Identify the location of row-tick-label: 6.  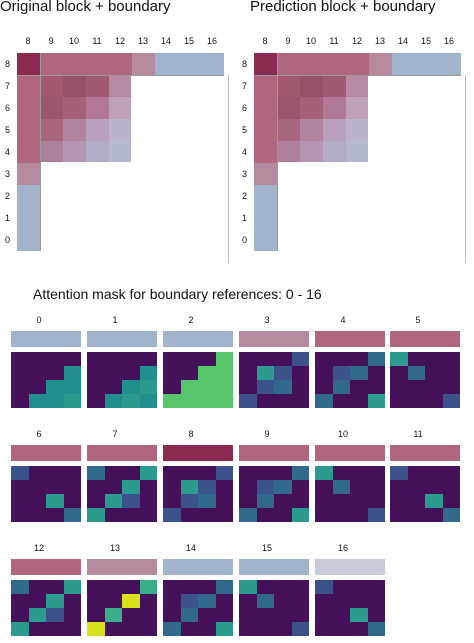
(244, 108).